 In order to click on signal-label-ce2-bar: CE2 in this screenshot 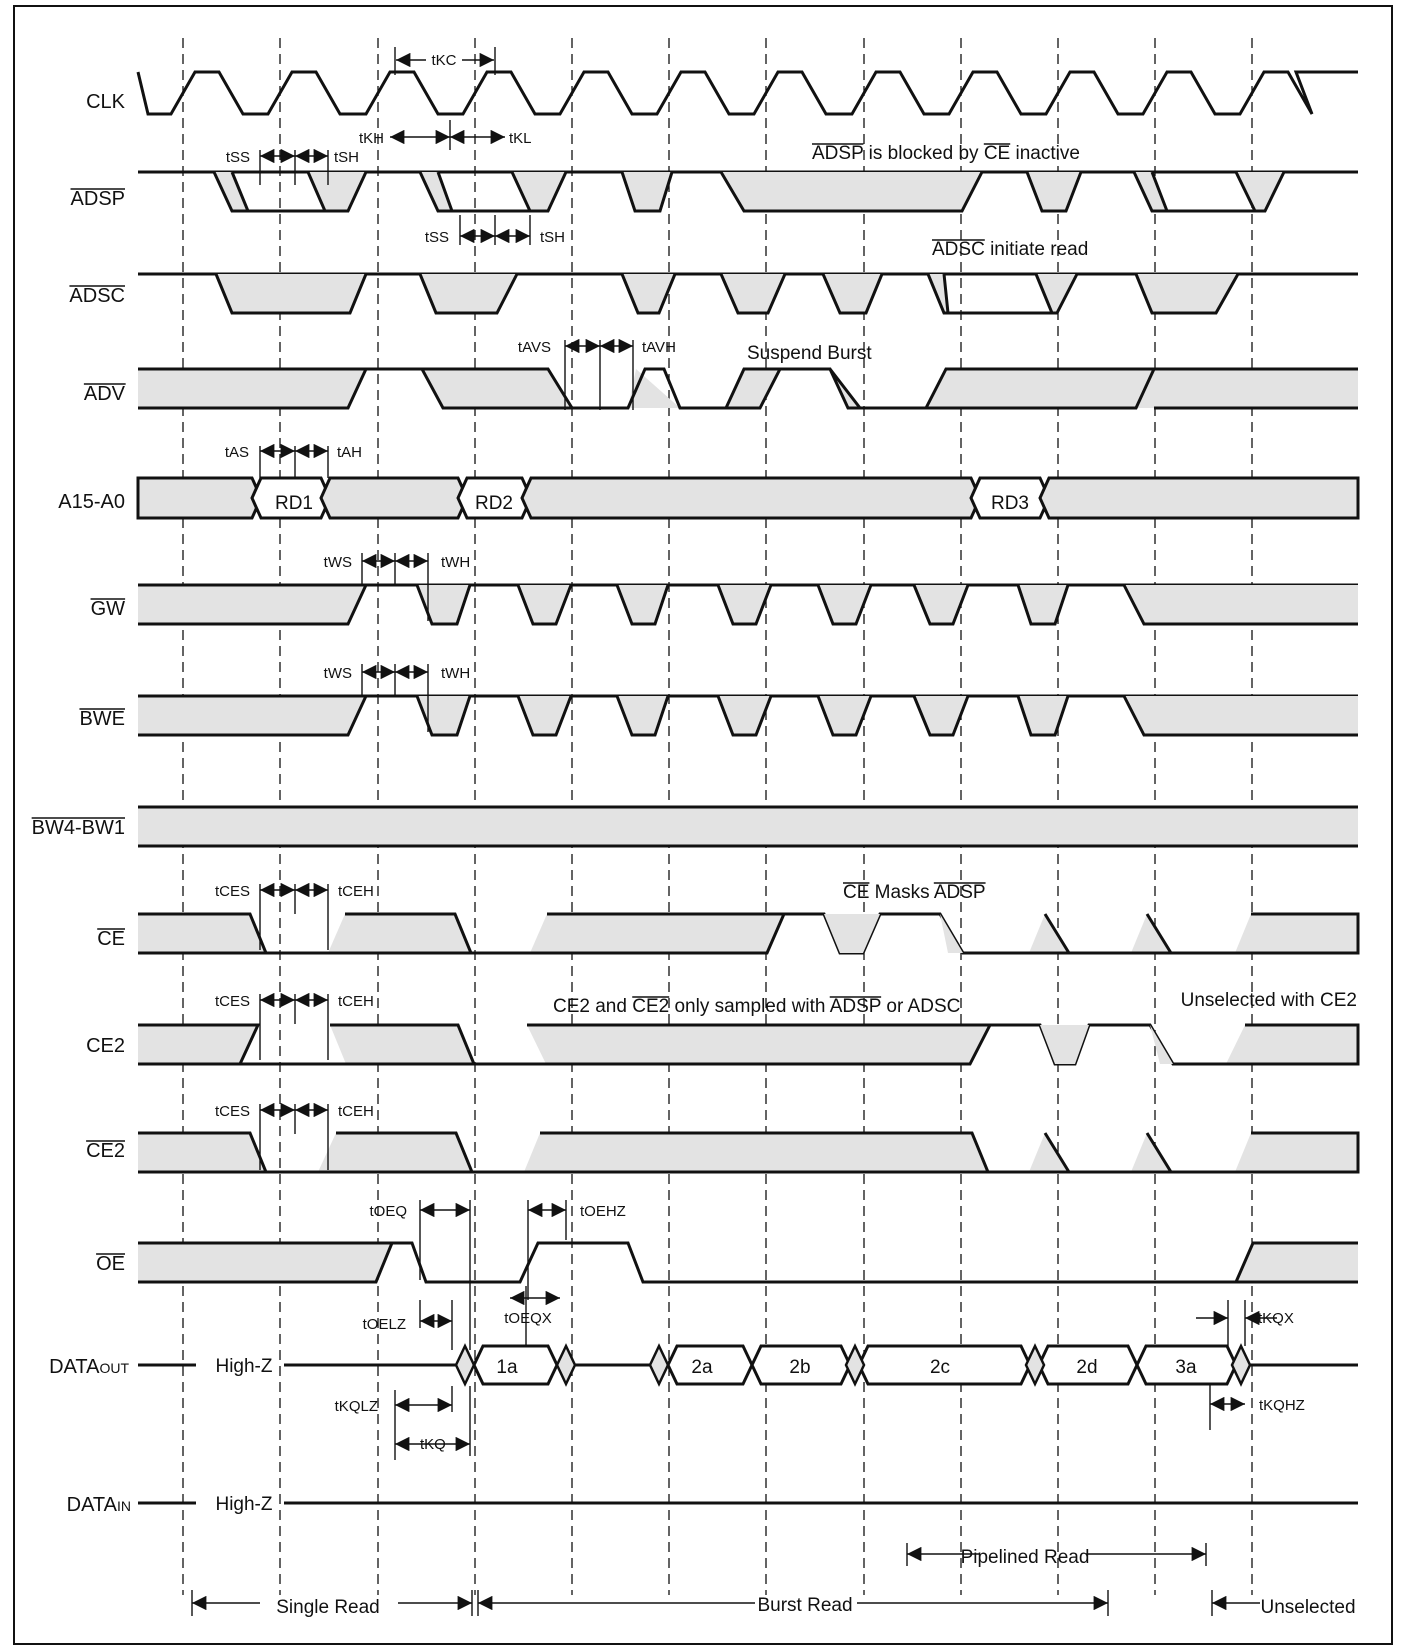, I will do `click(105, 1151)`.